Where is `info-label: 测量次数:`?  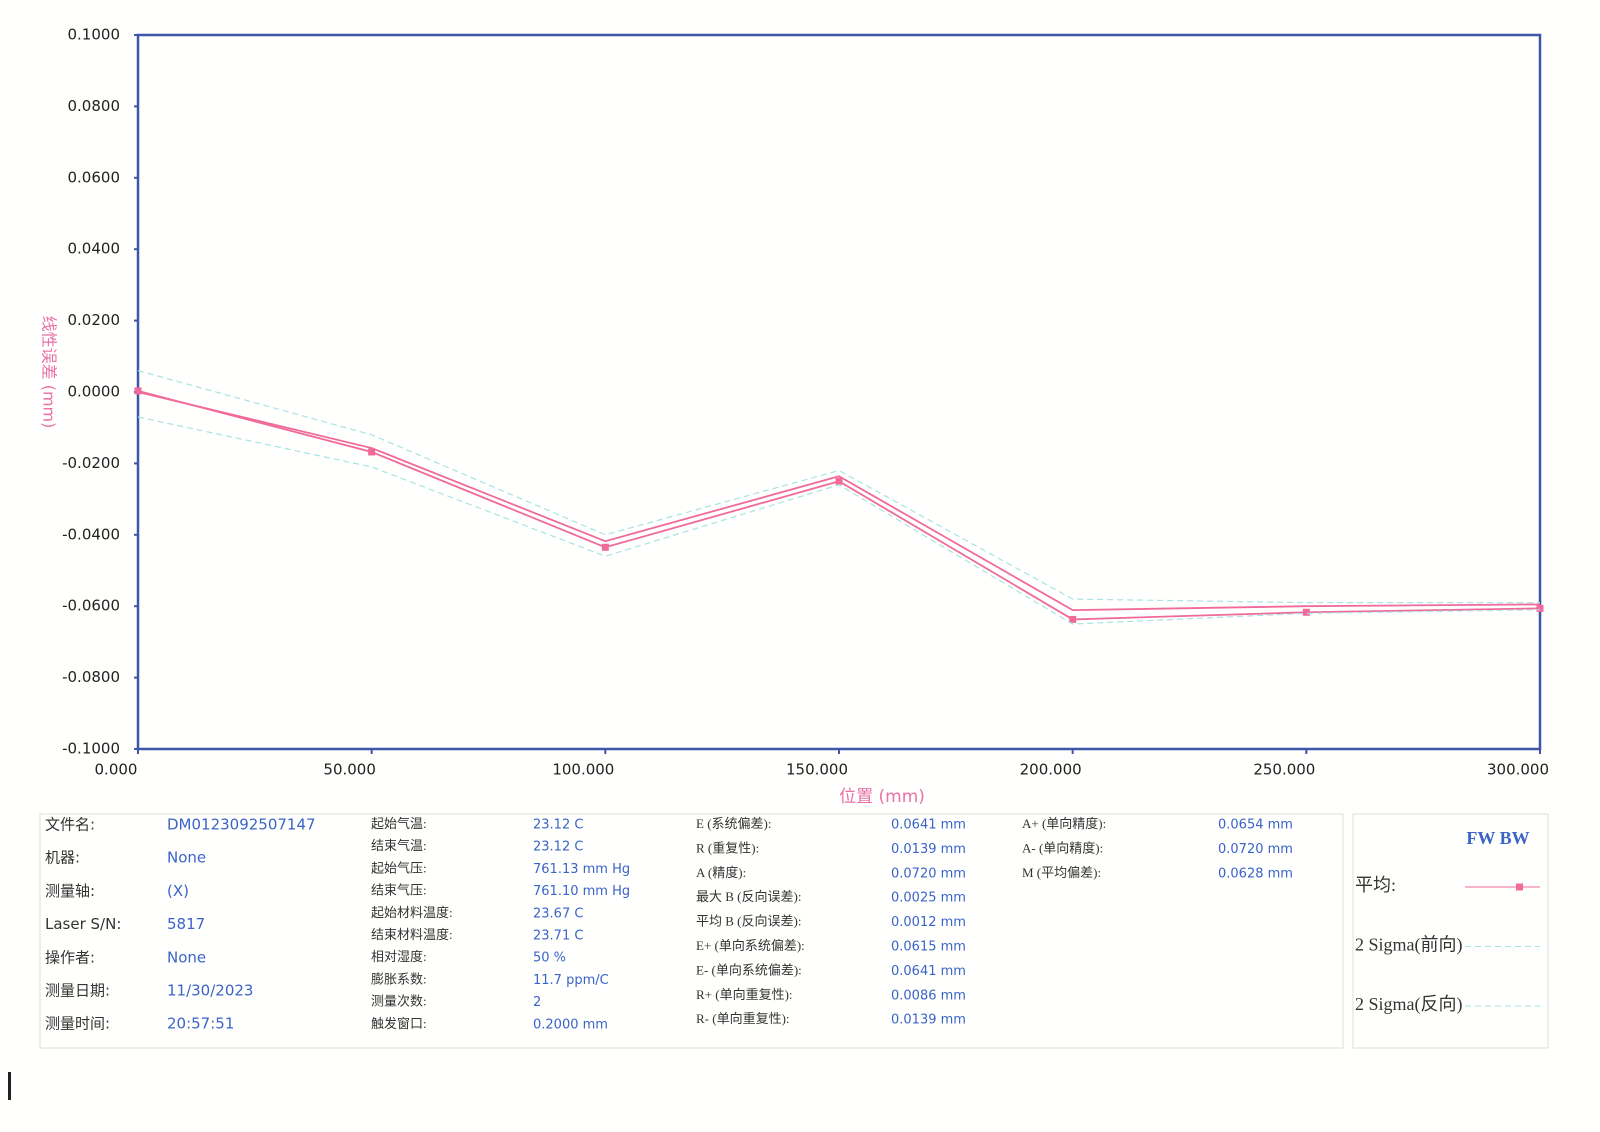
info-label: 测量次数: is located at coordinates (399, 1001).